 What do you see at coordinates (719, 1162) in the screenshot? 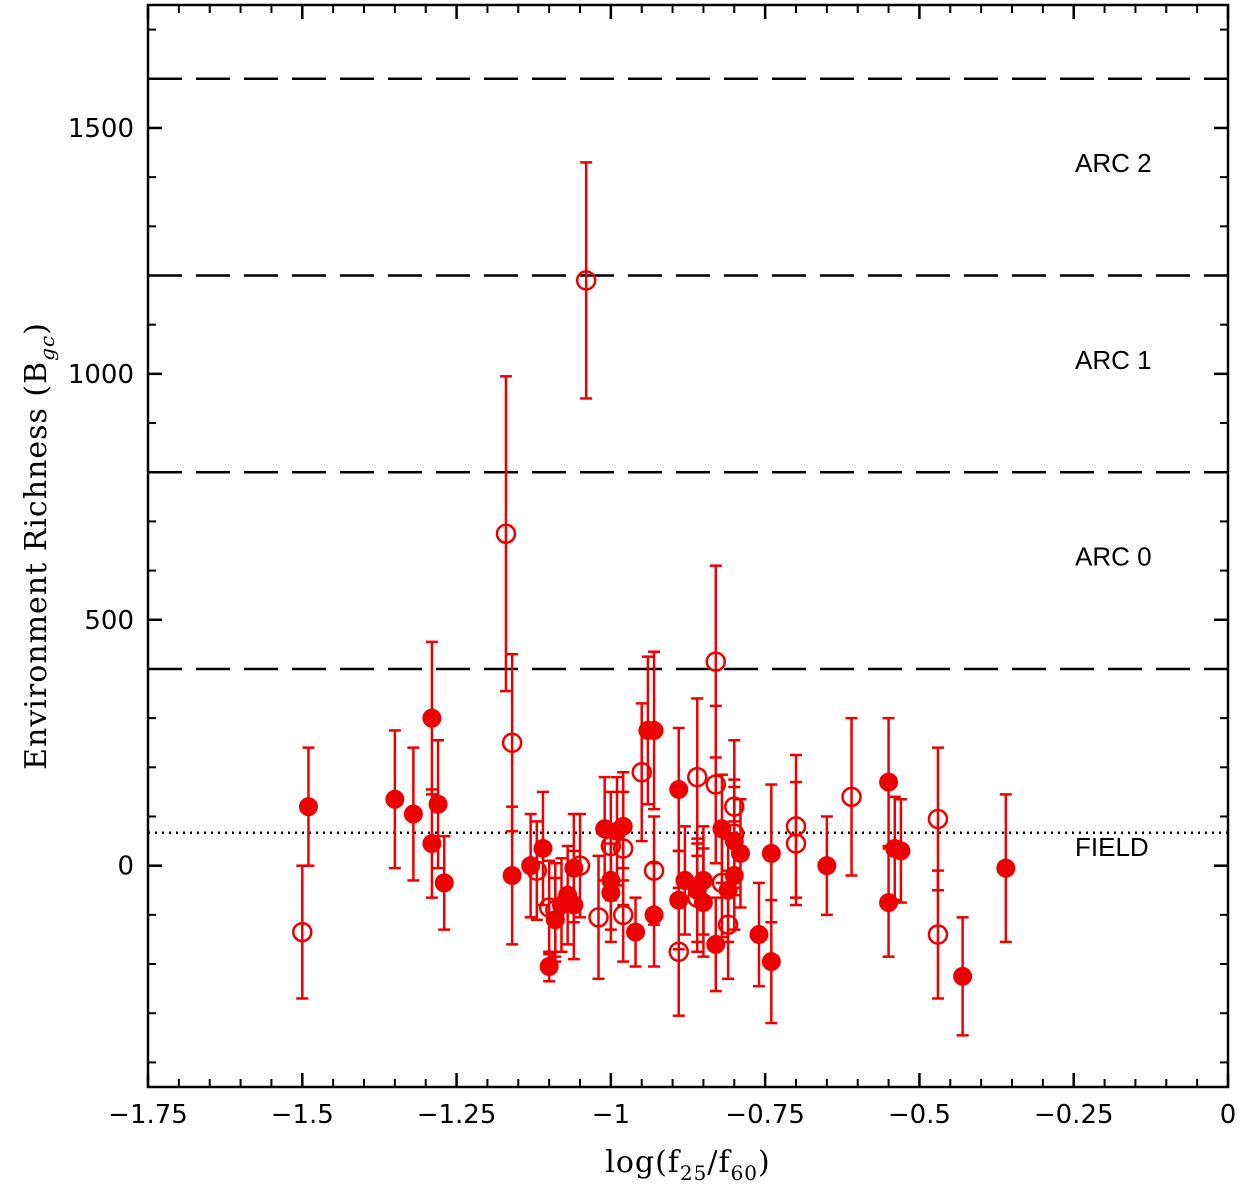
I see `x-axis-label-mid: /f` at bounding box center [719, 1162].